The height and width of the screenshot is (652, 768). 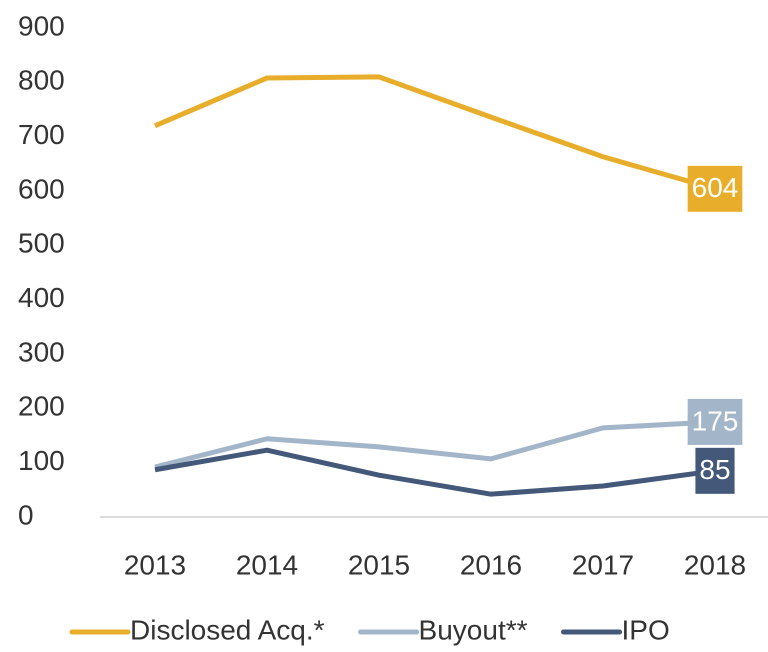 What do you see at coordinates (267, 564) in the screenshot?
I see `x-tick-label: 2014` at bounding box center [267, 564].